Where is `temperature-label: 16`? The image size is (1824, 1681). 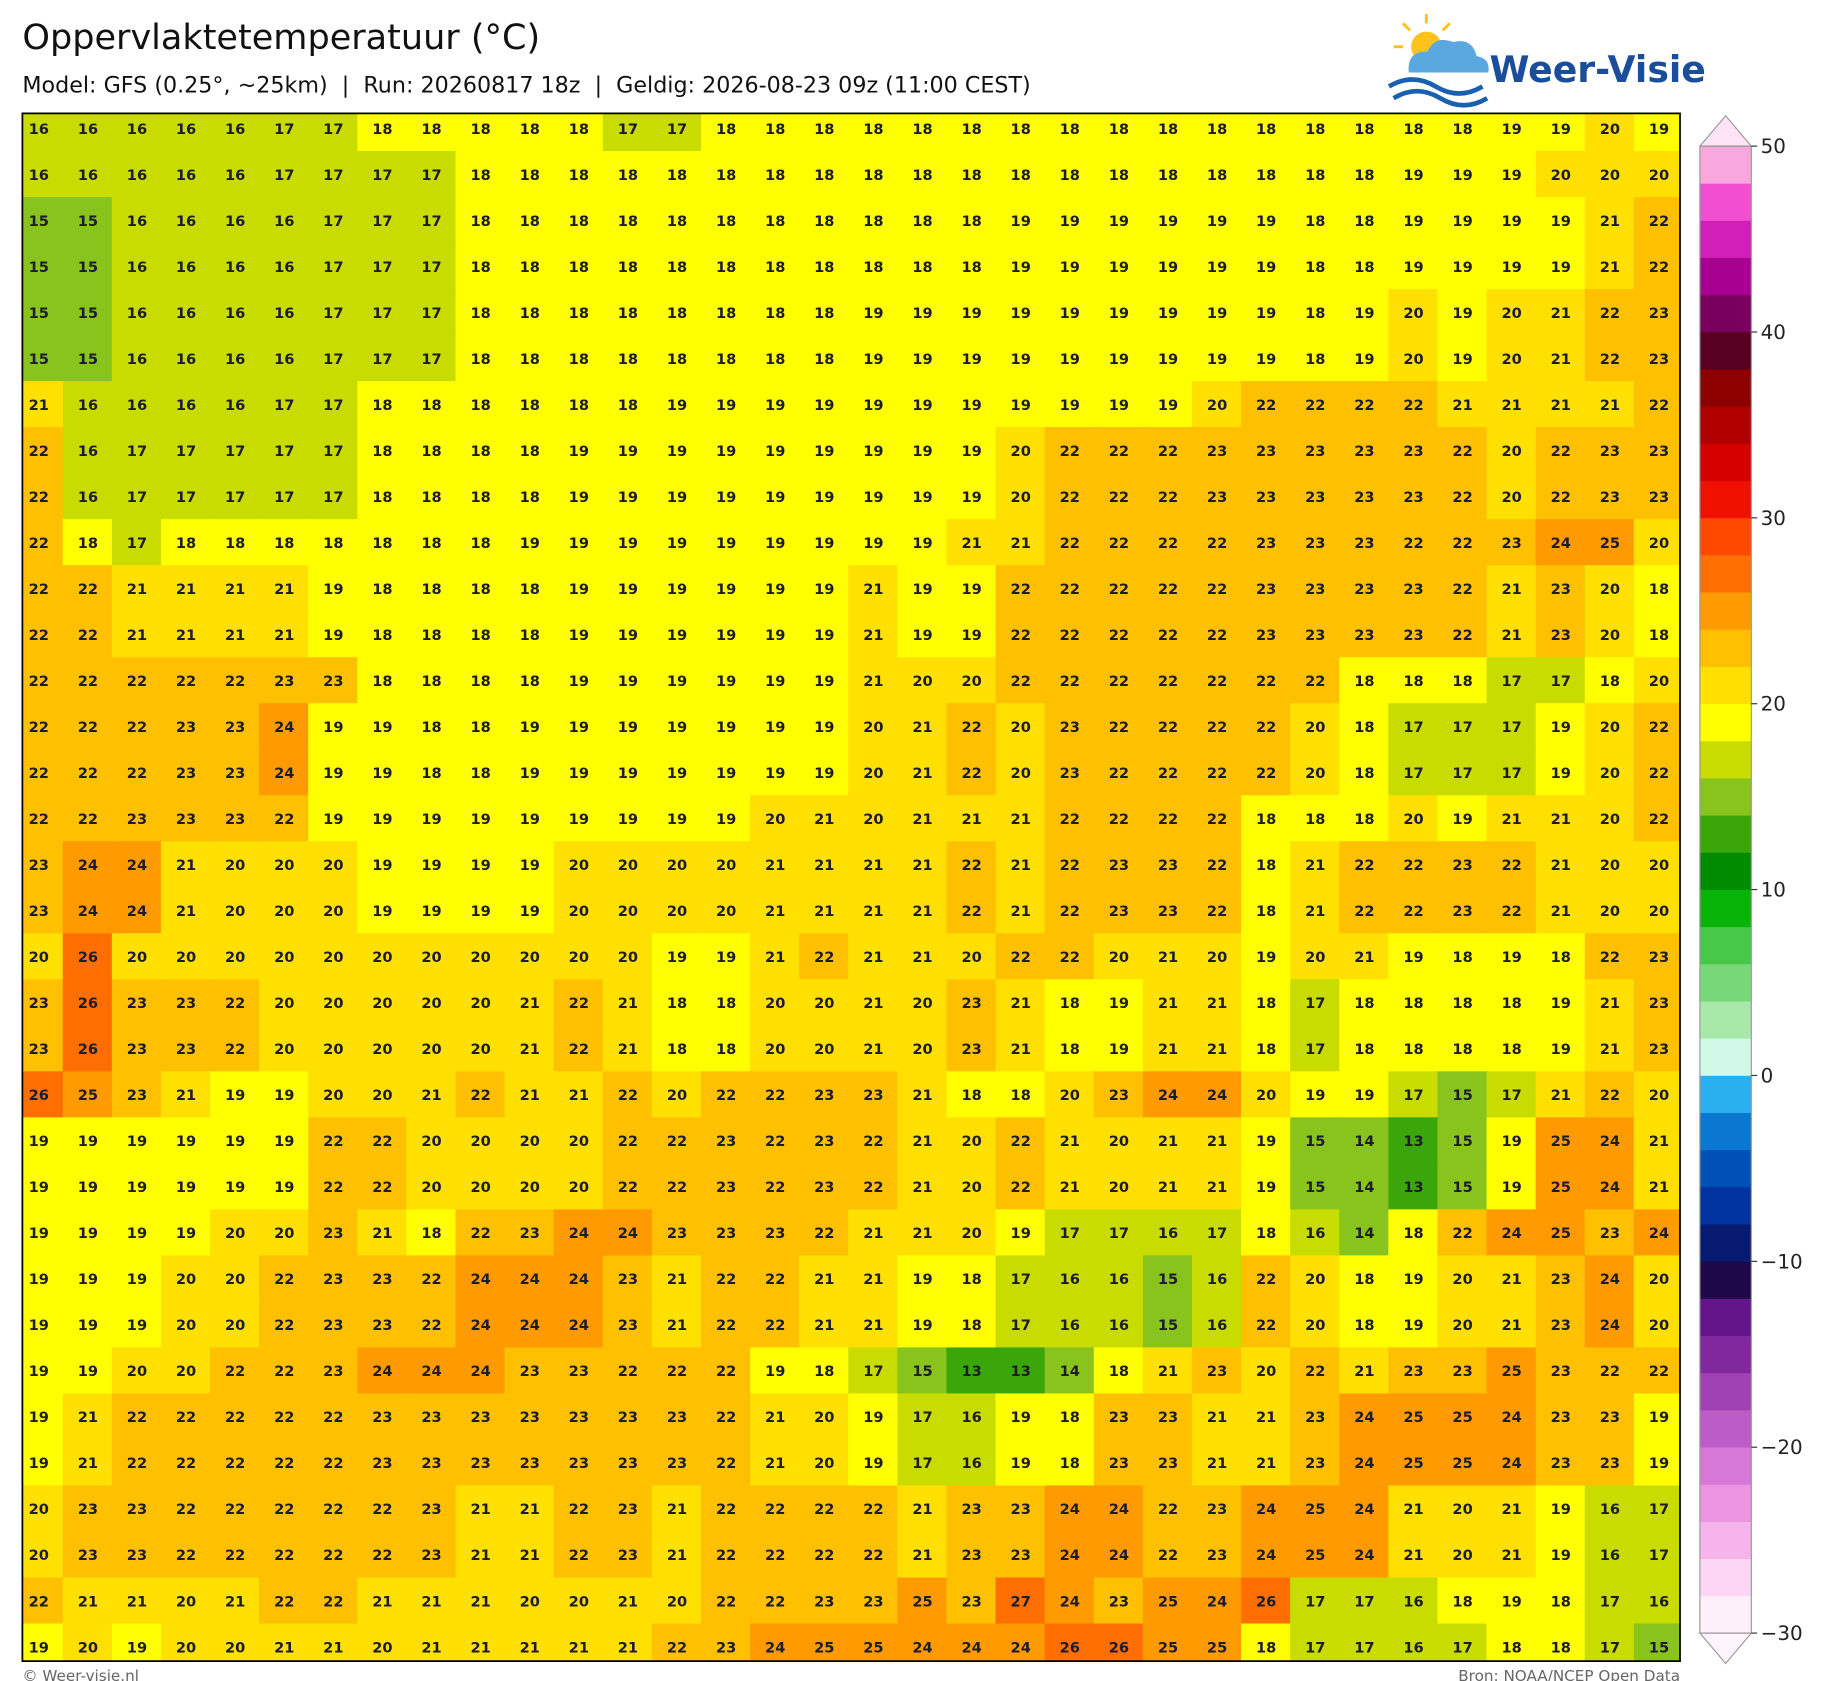 temperature-label: 16 is located at coordinates (39, 129).